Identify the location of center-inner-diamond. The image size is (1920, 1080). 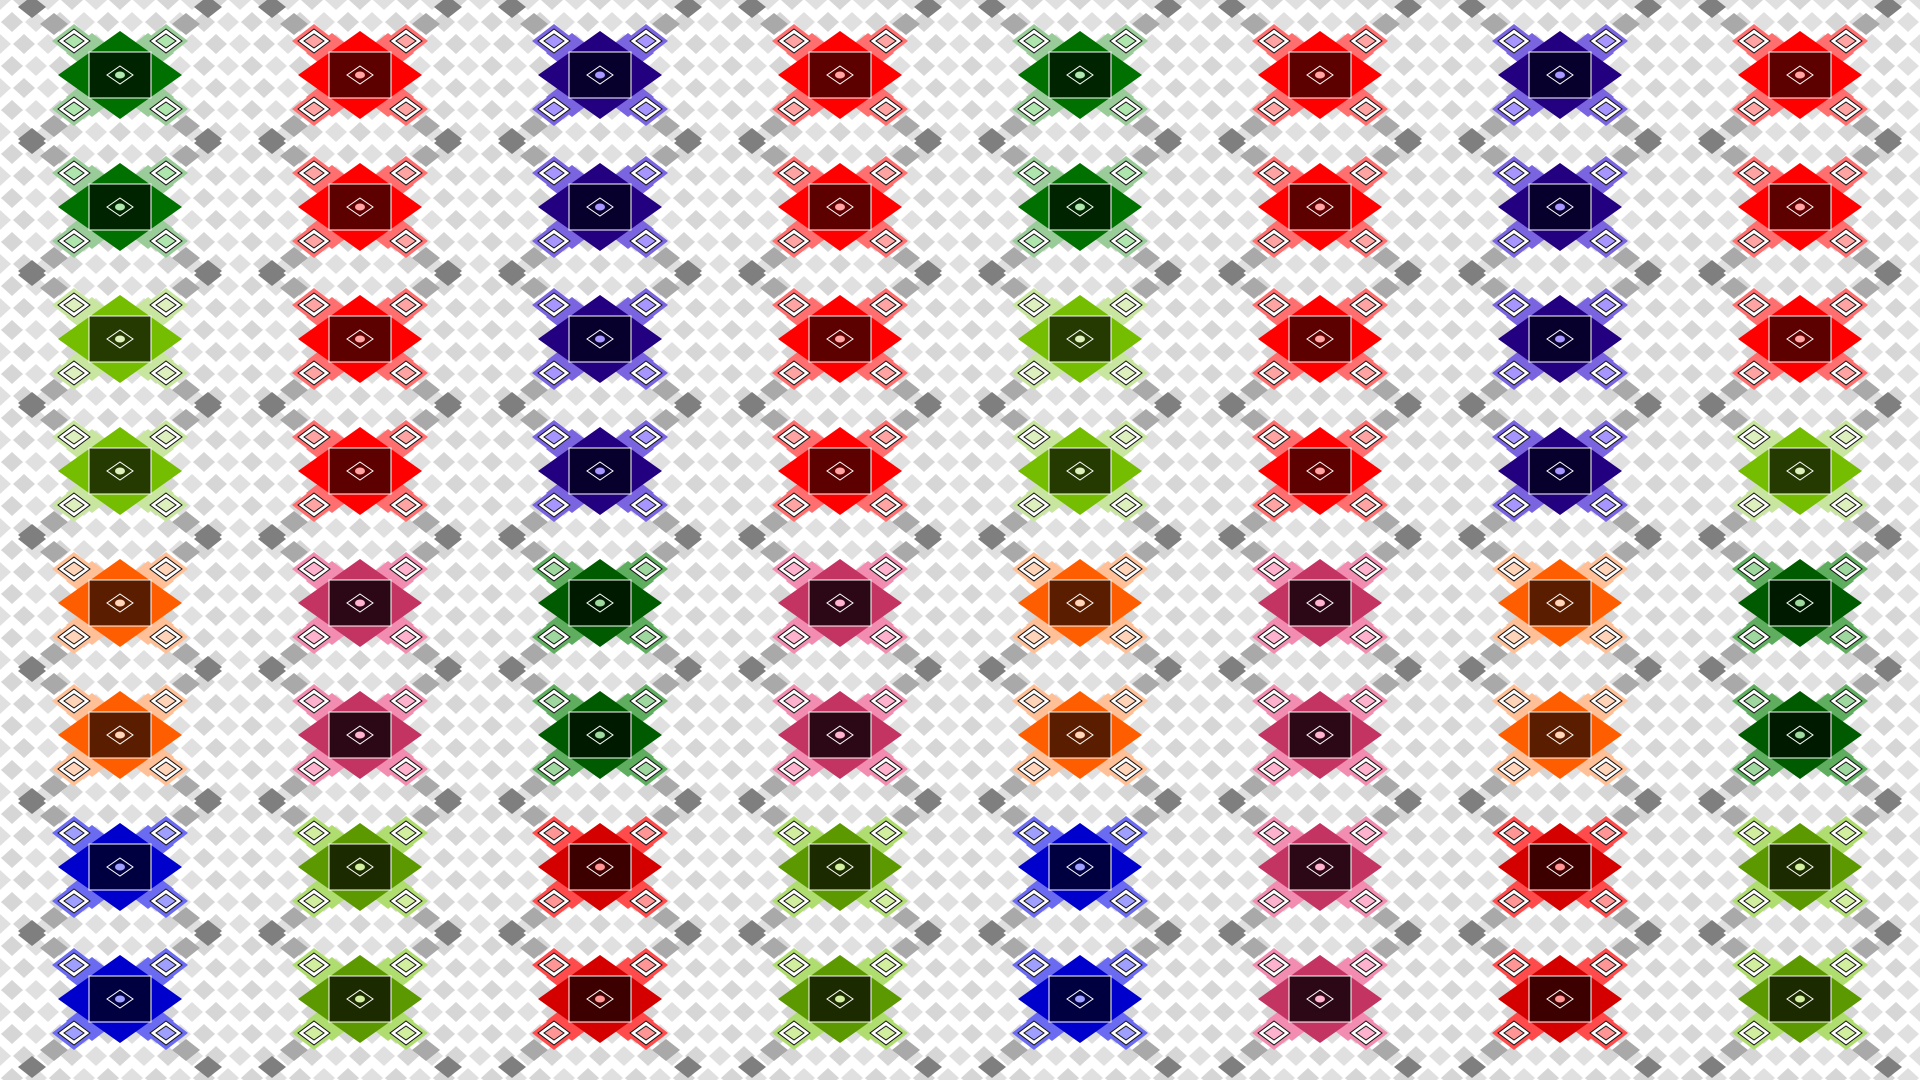
(120, 207).